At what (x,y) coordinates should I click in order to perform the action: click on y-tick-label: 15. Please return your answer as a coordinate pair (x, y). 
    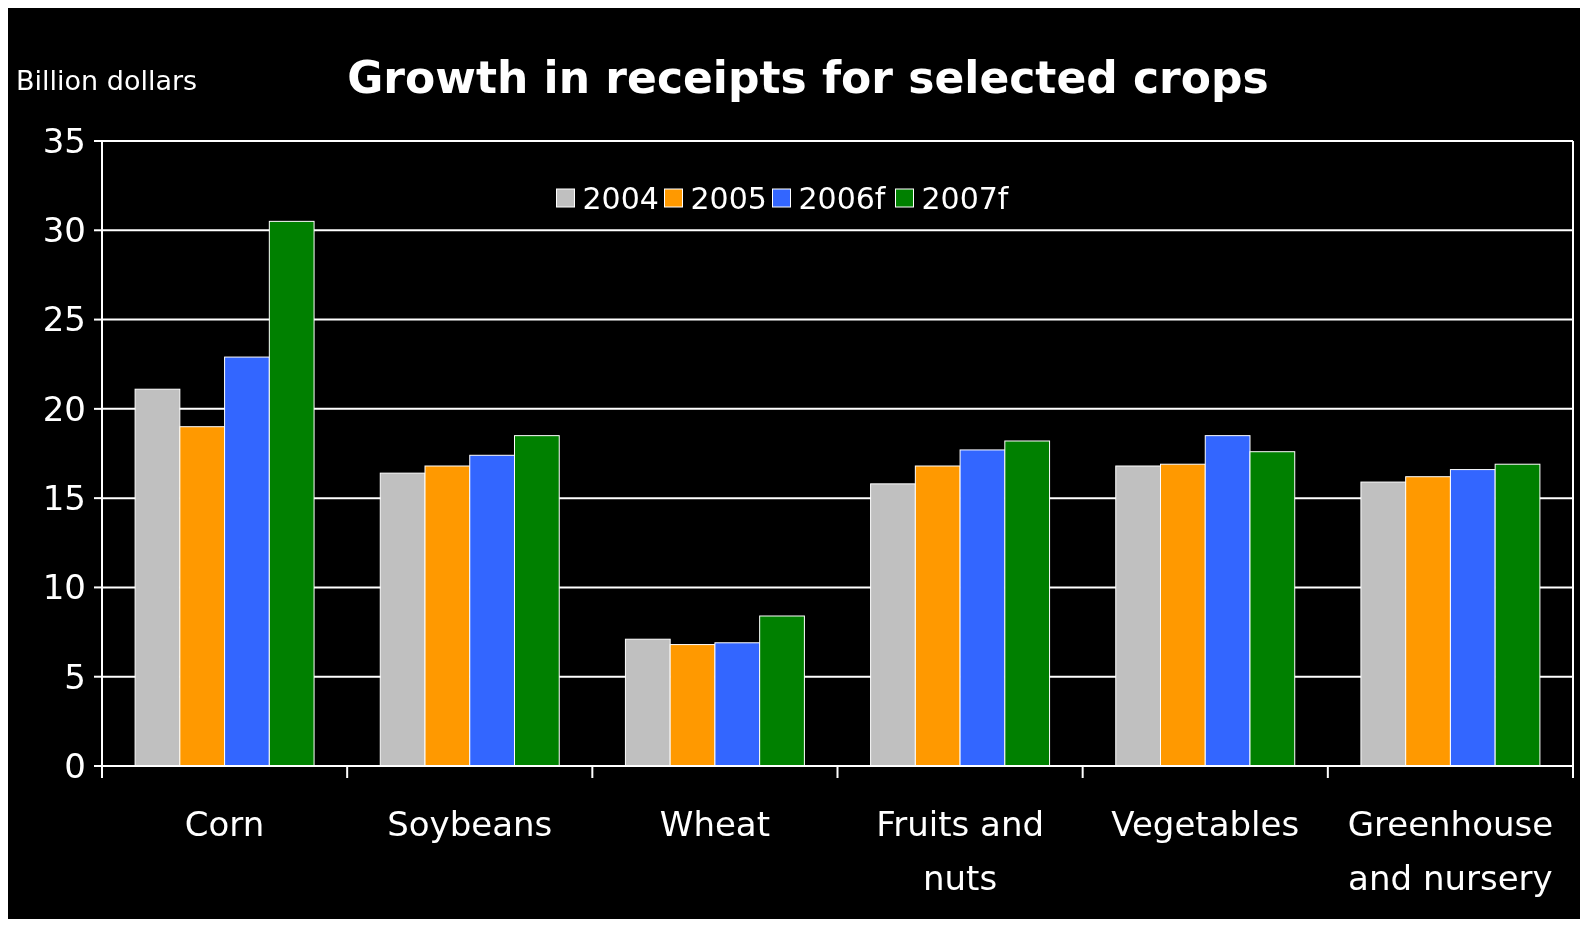
    Looking at the image, I should click on (64, 498).